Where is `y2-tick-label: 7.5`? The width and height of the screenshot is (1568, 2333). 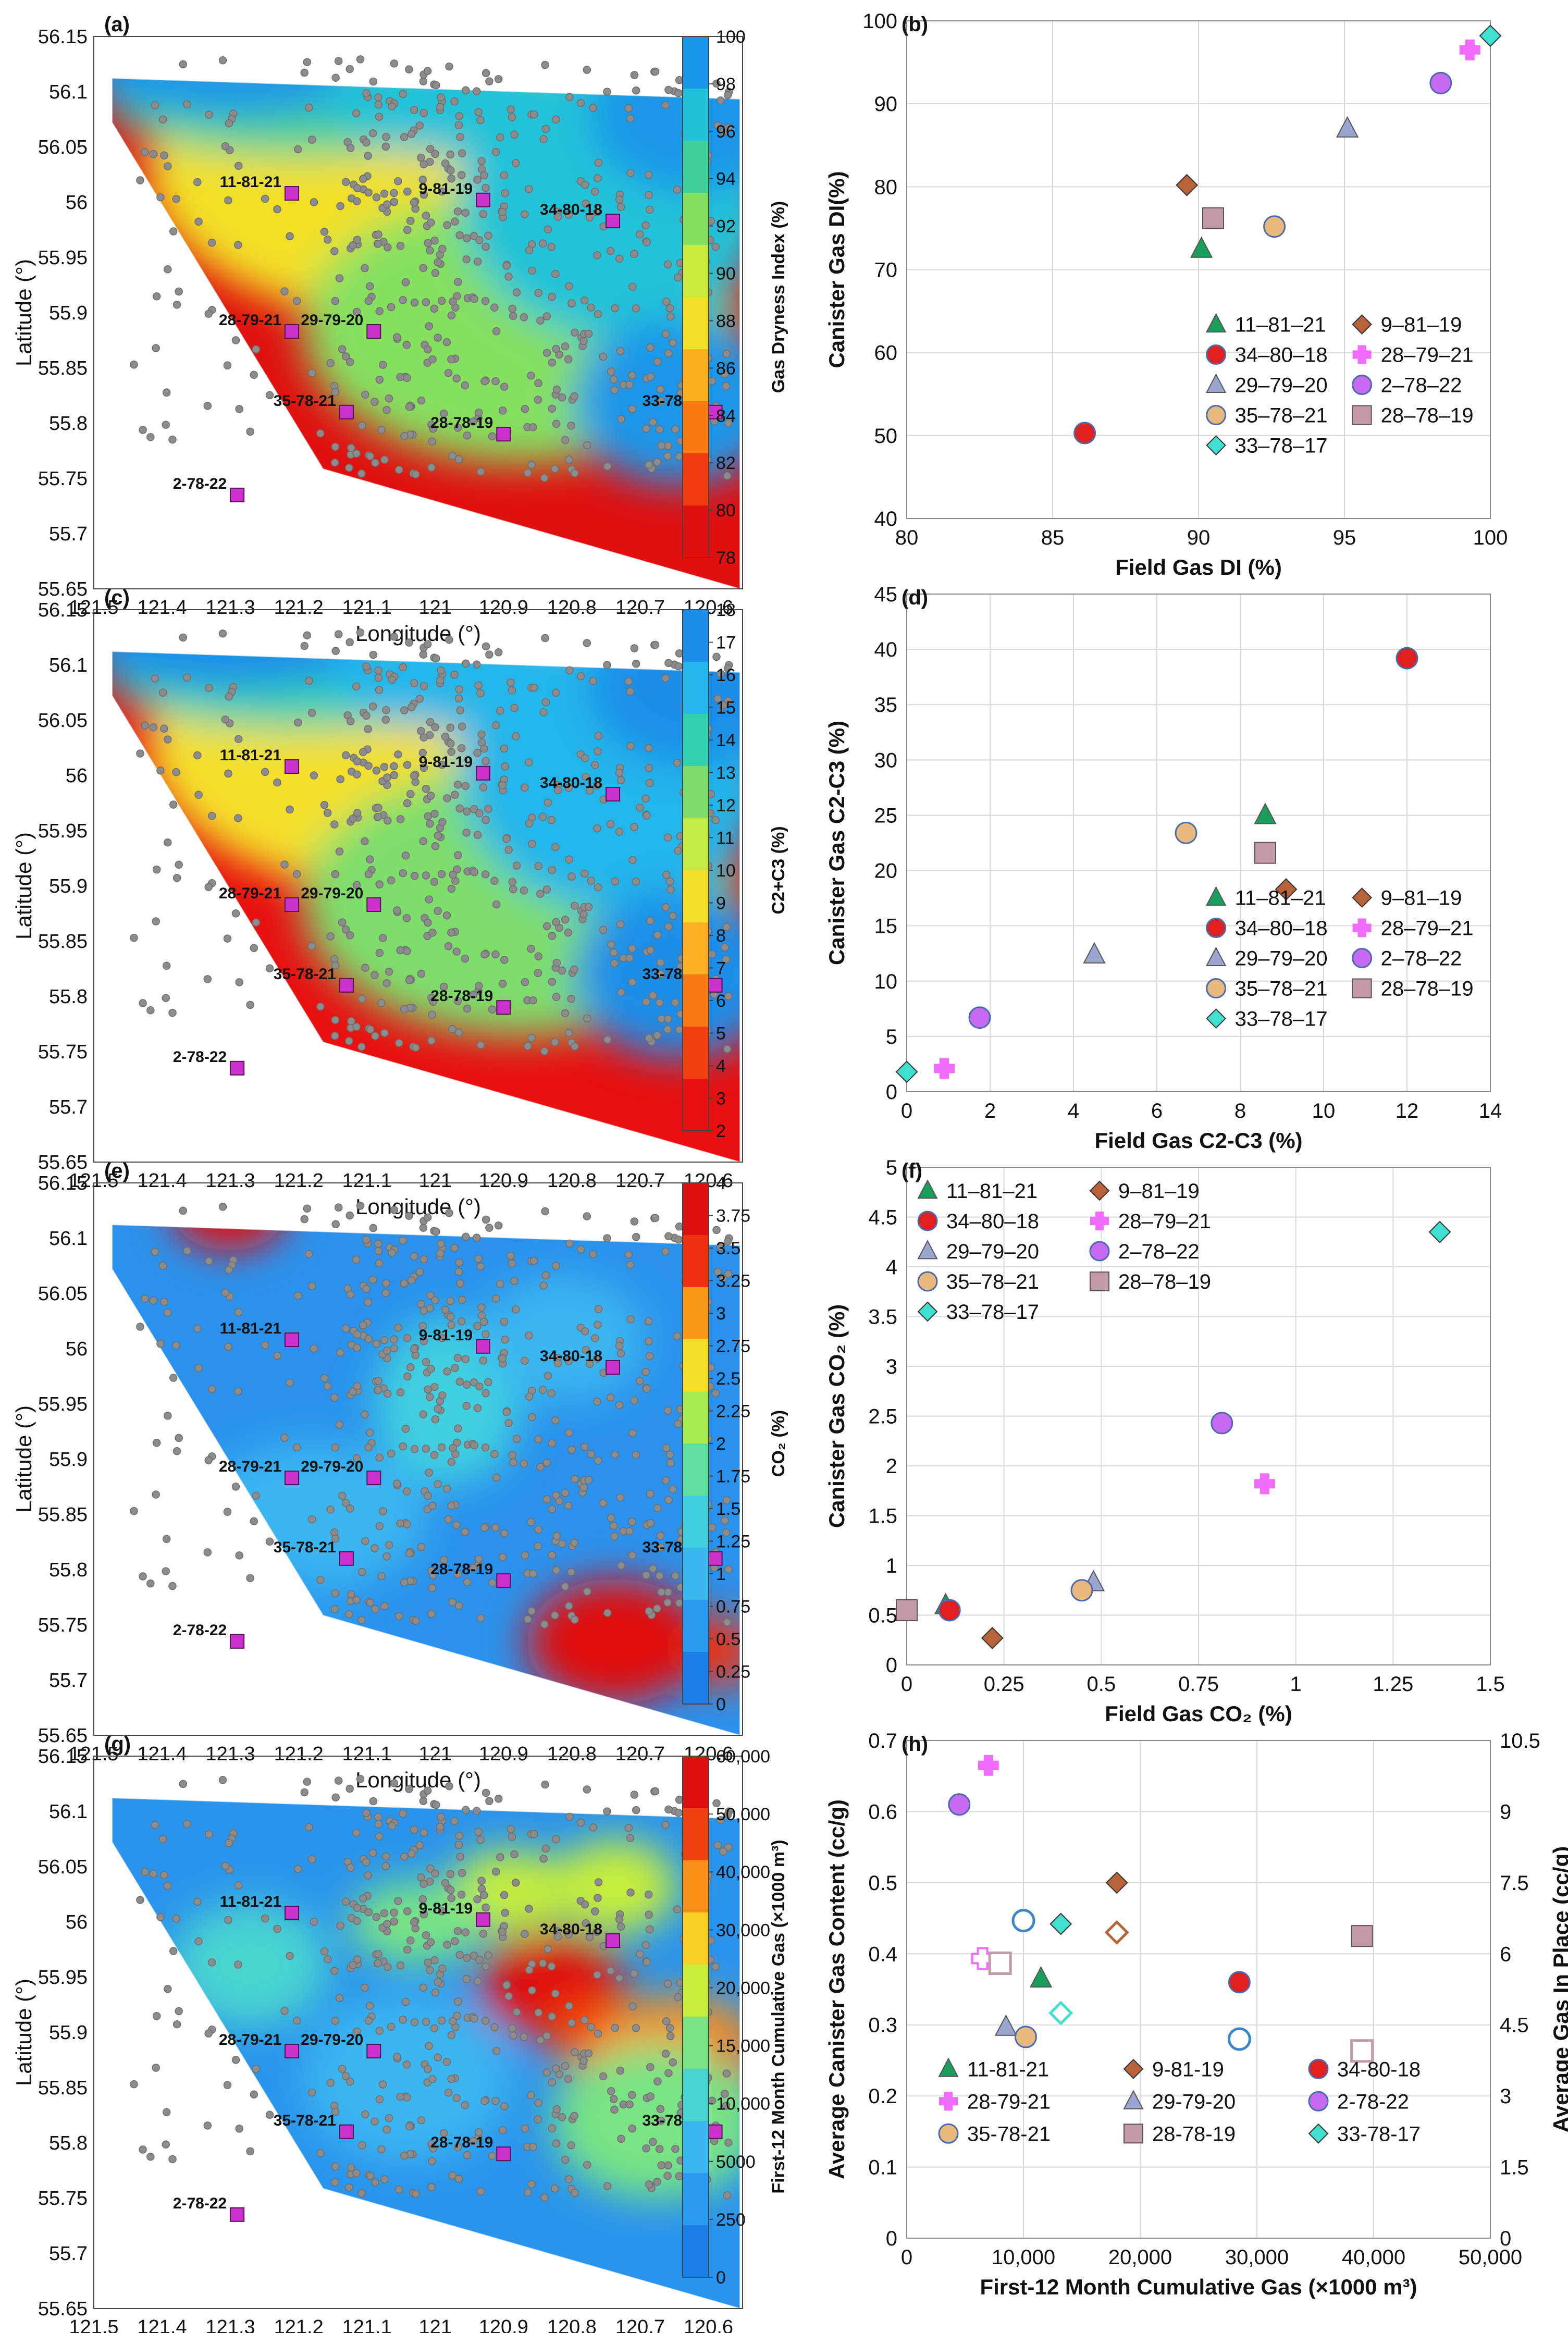 y2-tick-label: 7.5 is located at coordinates (1514, 1883).